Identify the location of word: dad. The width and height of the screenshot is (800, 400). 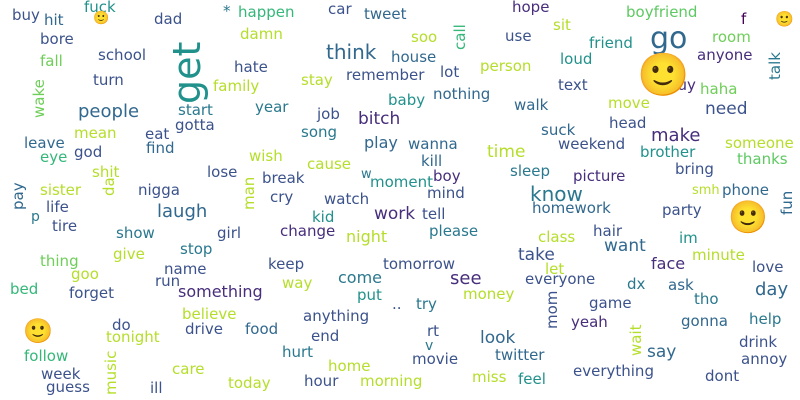
(168, 19).